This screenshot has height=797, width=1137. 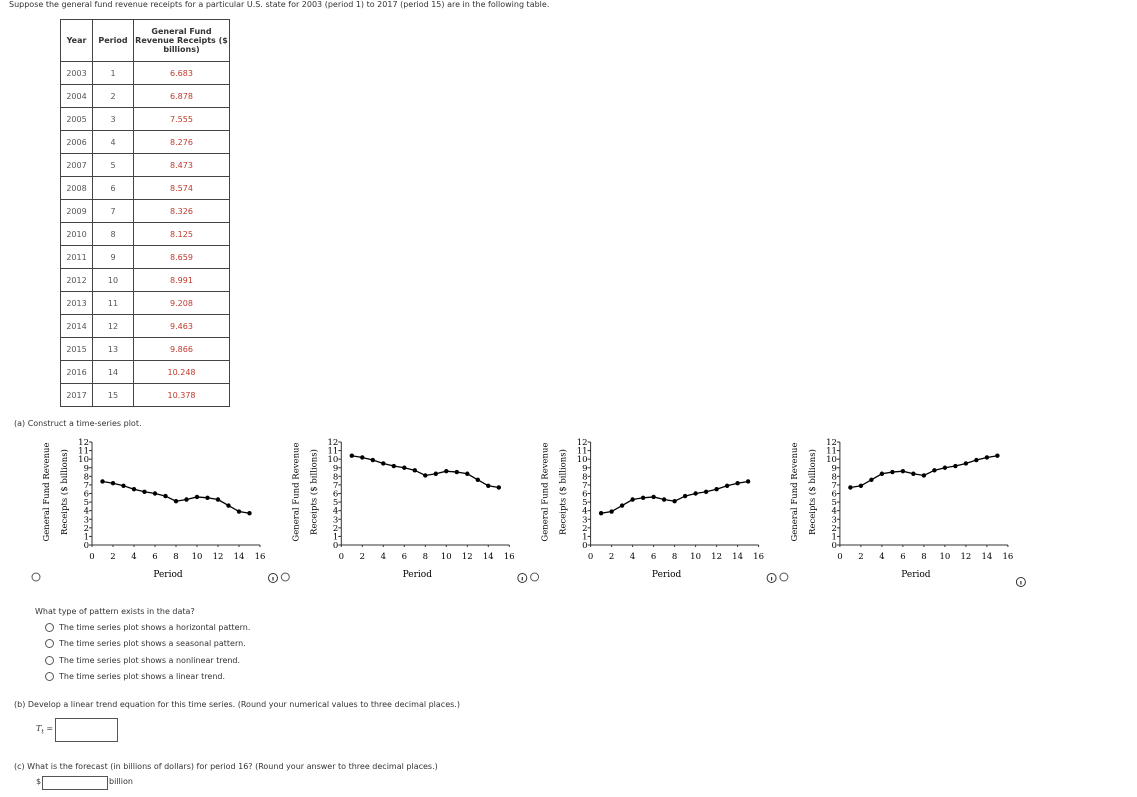 What do you see at coordinates (78, 423) in the screenshot?
I see `part-a-text: (a) Construct a time-series plot.` at bounding box center [78, 423].